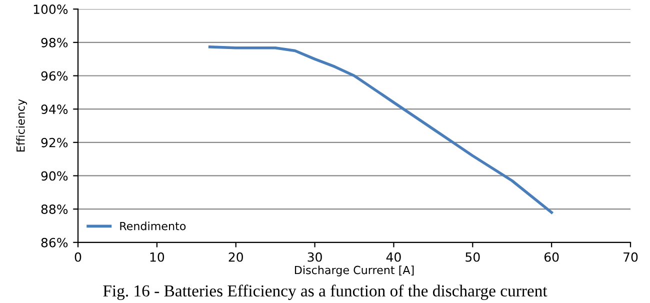 The width and height of the screenshot is (650, 303). Describe the element at coordinates (235, 257) in the screenshot. I see `x-tick-label: 20` at that location.